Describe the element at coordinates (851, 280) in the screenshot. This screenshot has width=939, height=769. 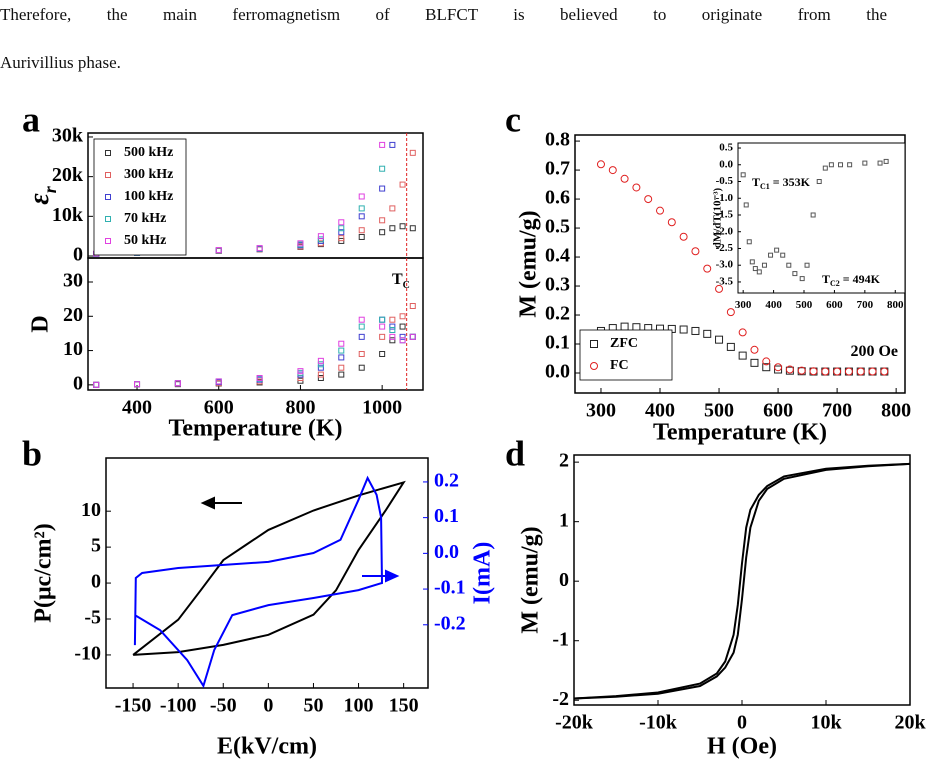
I see `annotation: TC2 = 494K` at that location.